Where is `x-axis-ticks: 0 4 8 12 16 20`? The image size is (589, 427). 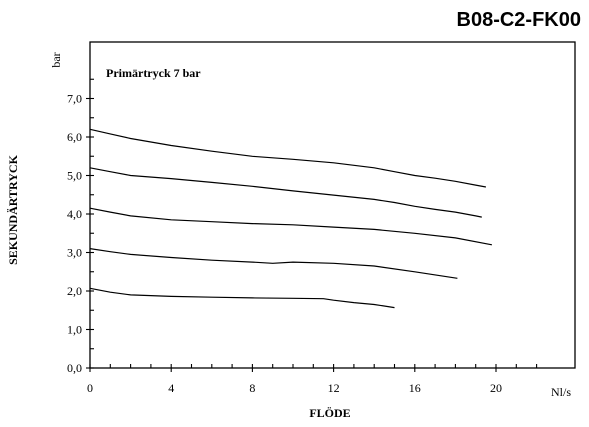 x-axis-ticks: 0 4 8 12 16 20 is located at coordinates (312, 379).